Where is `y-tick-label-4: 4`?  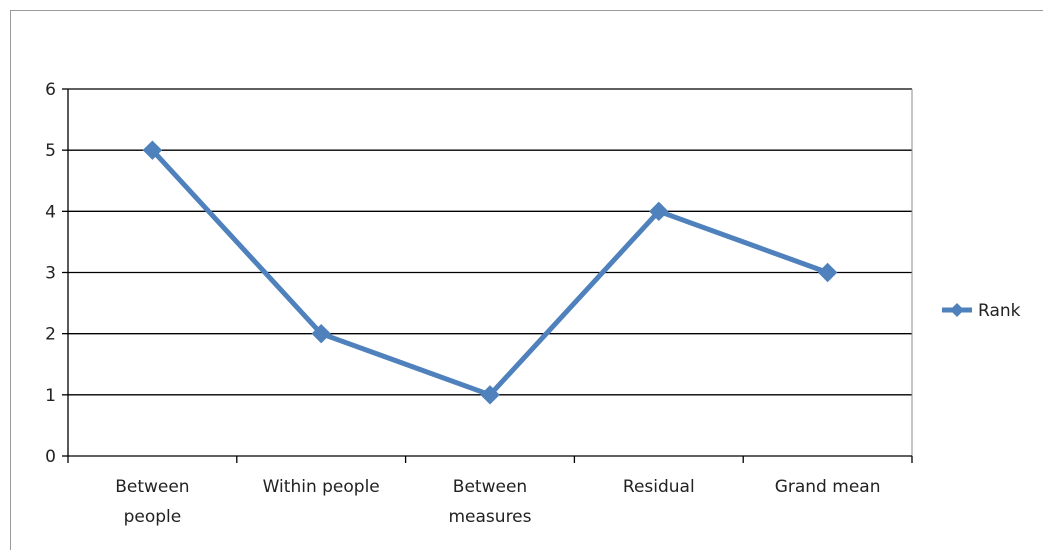
y-tick-label-4: 4 is located at coordinates (50, 212).